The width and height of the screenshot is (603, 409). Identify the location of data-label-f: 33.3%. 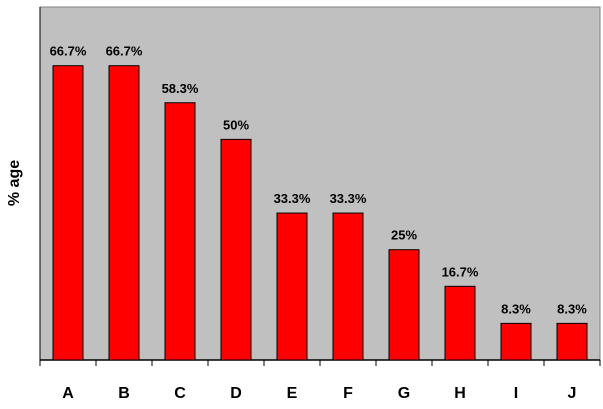
(348, 198).